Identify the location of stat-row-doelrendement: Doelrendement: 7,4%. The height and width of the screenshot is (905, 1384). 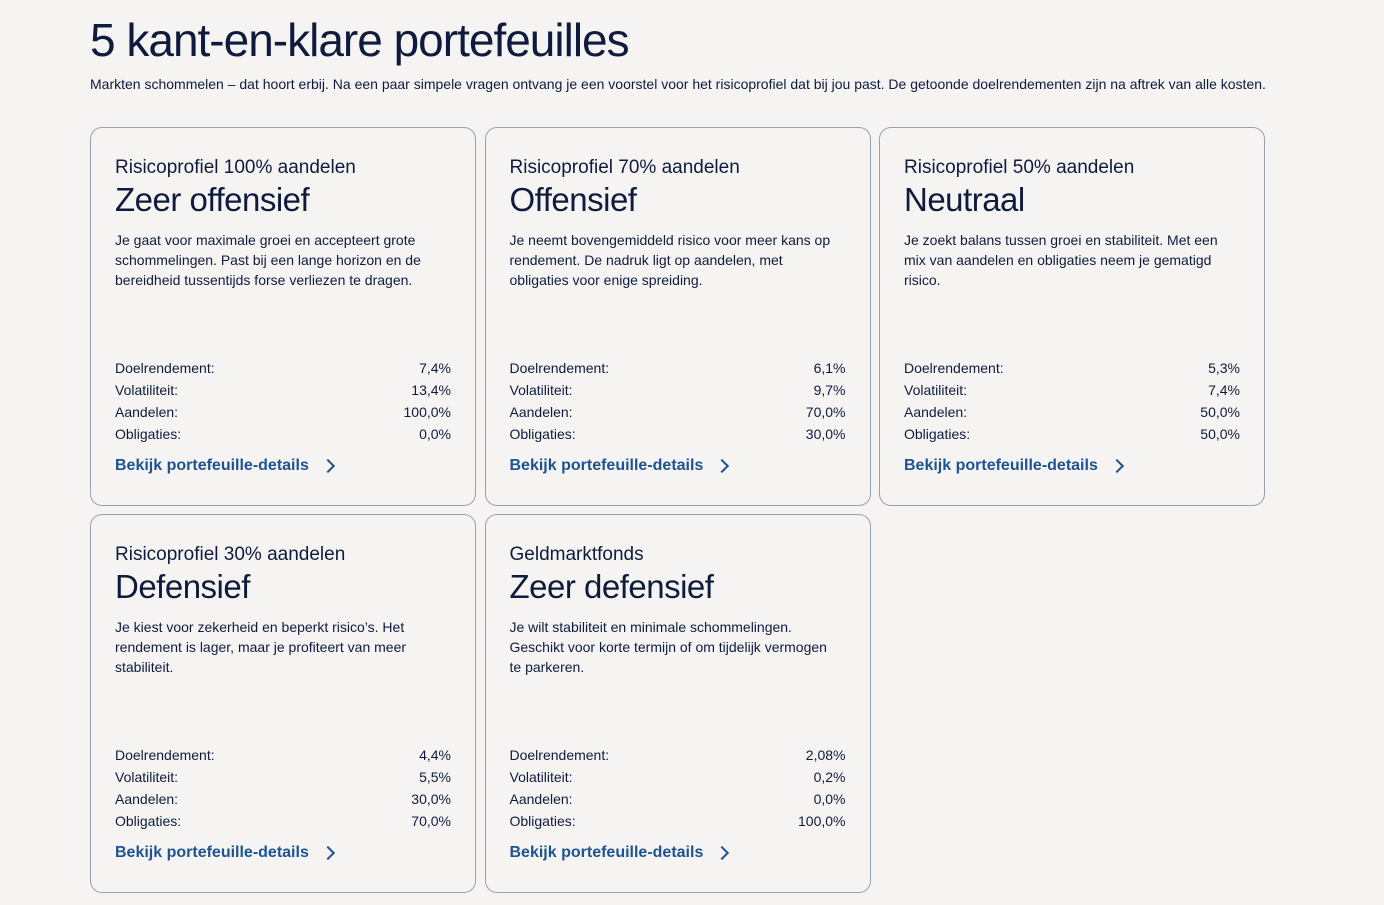
(283, 368).